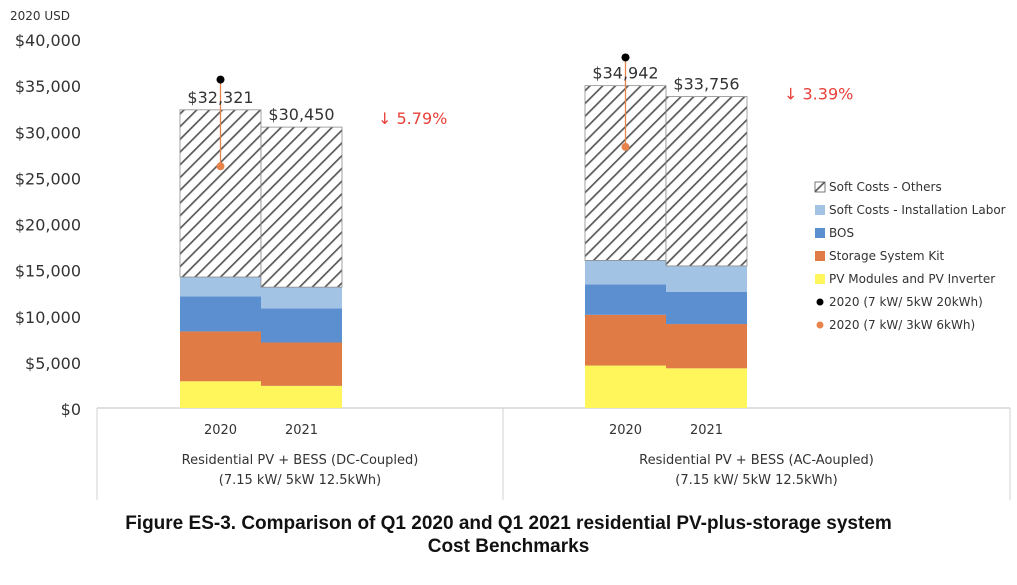 This screenshot has height=585, width=1017. I want to click on percent-change-label: ↓ 3.39%, so click(818, 94).